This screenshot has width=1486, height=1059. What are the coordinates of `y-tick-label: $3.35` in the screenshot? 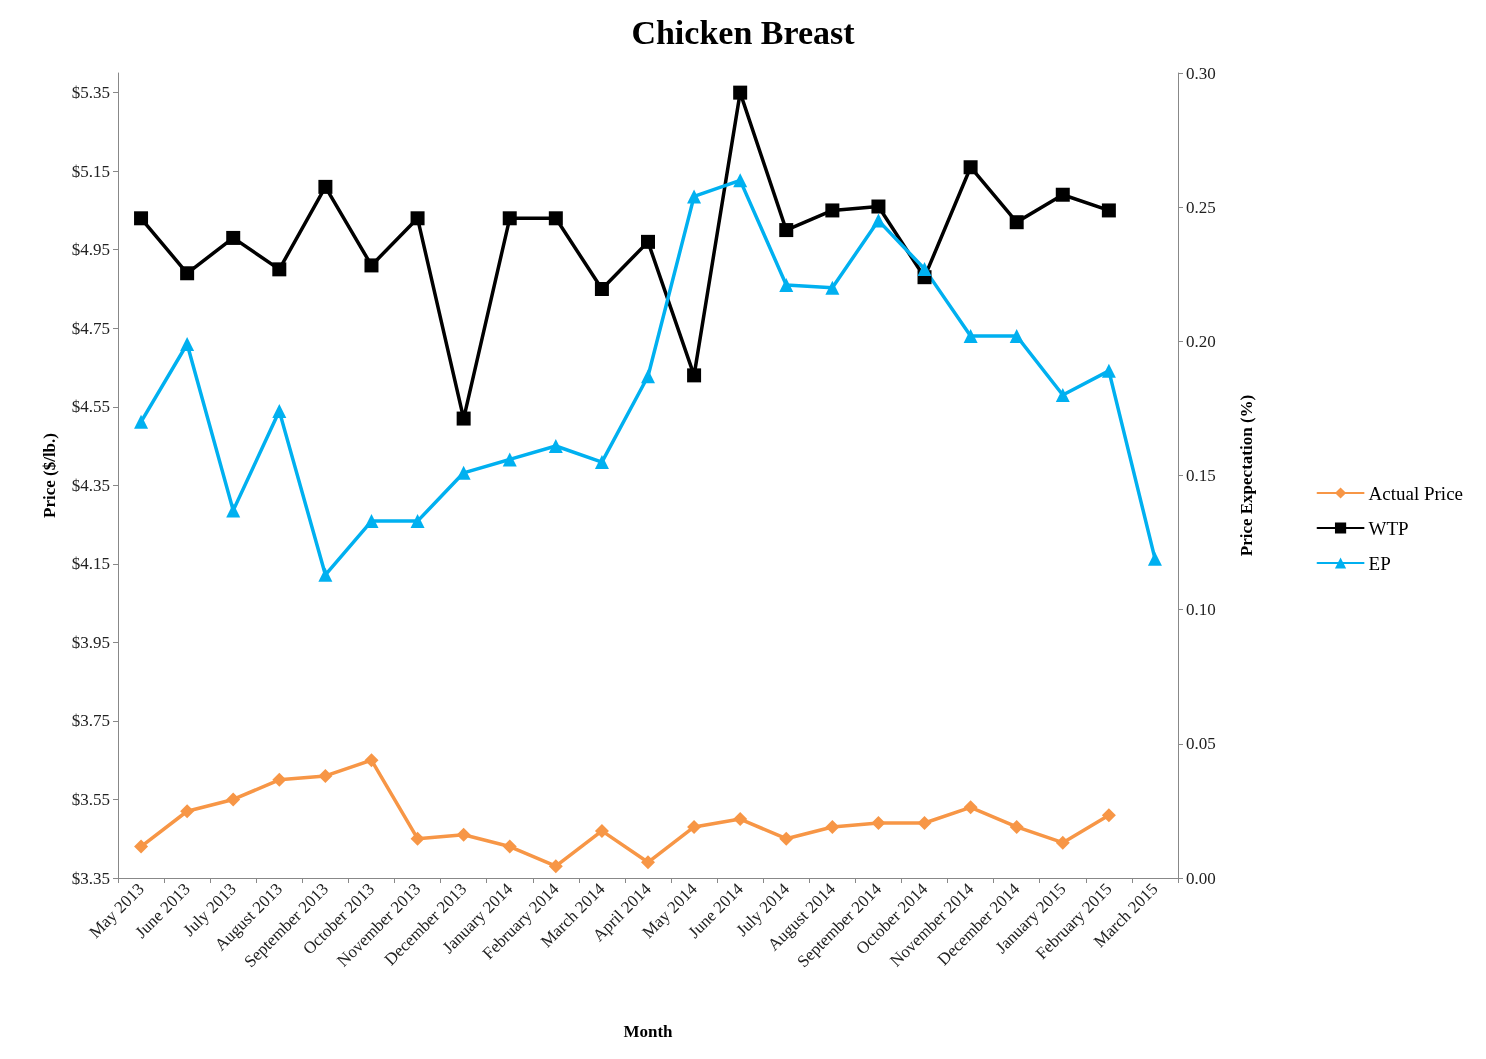 It's located at (90, 878).